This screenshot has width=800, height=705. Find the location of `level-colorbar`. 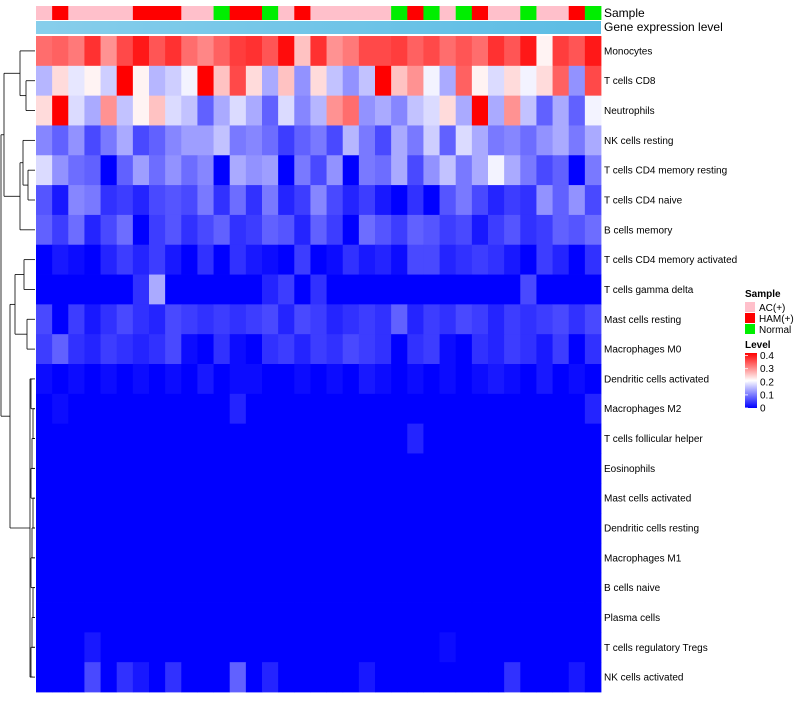

level-colorbar is located at coordinates (751, 380).